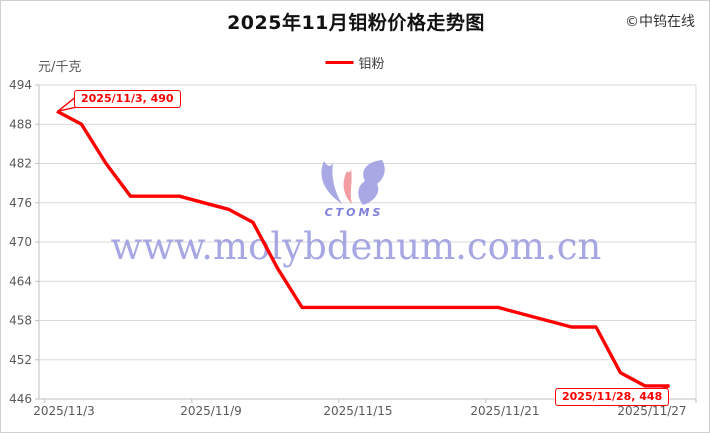  I want to click on ctoms-logo, so click(354, 184).